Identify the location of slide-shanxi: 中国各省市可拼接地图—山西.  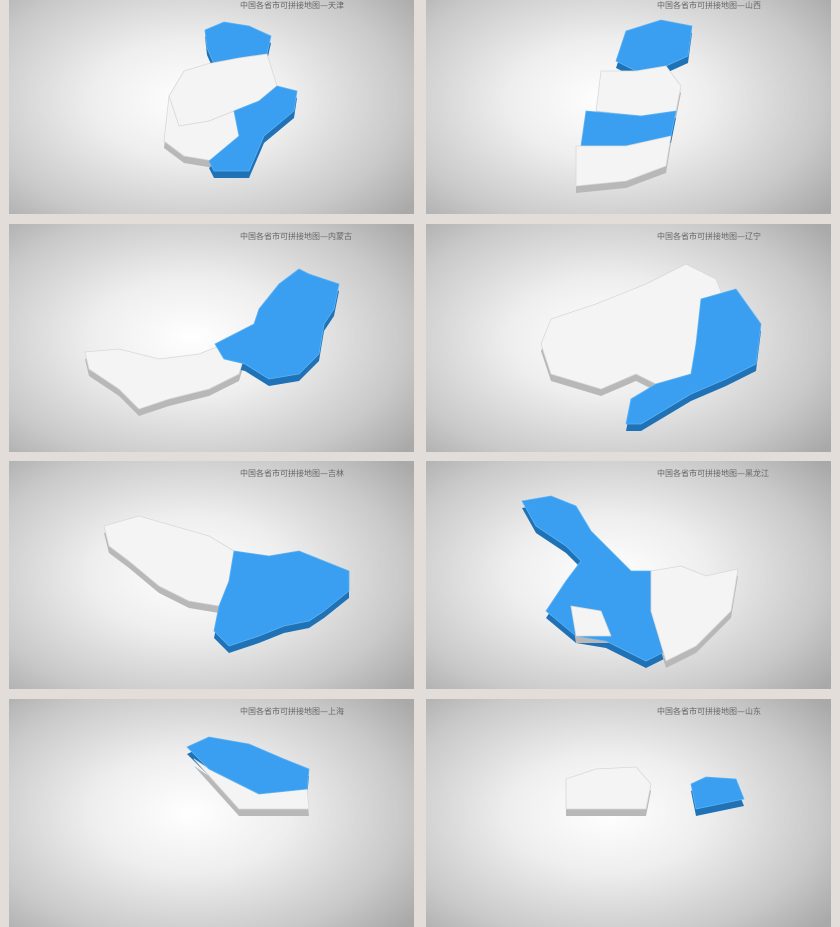
(628, 107).